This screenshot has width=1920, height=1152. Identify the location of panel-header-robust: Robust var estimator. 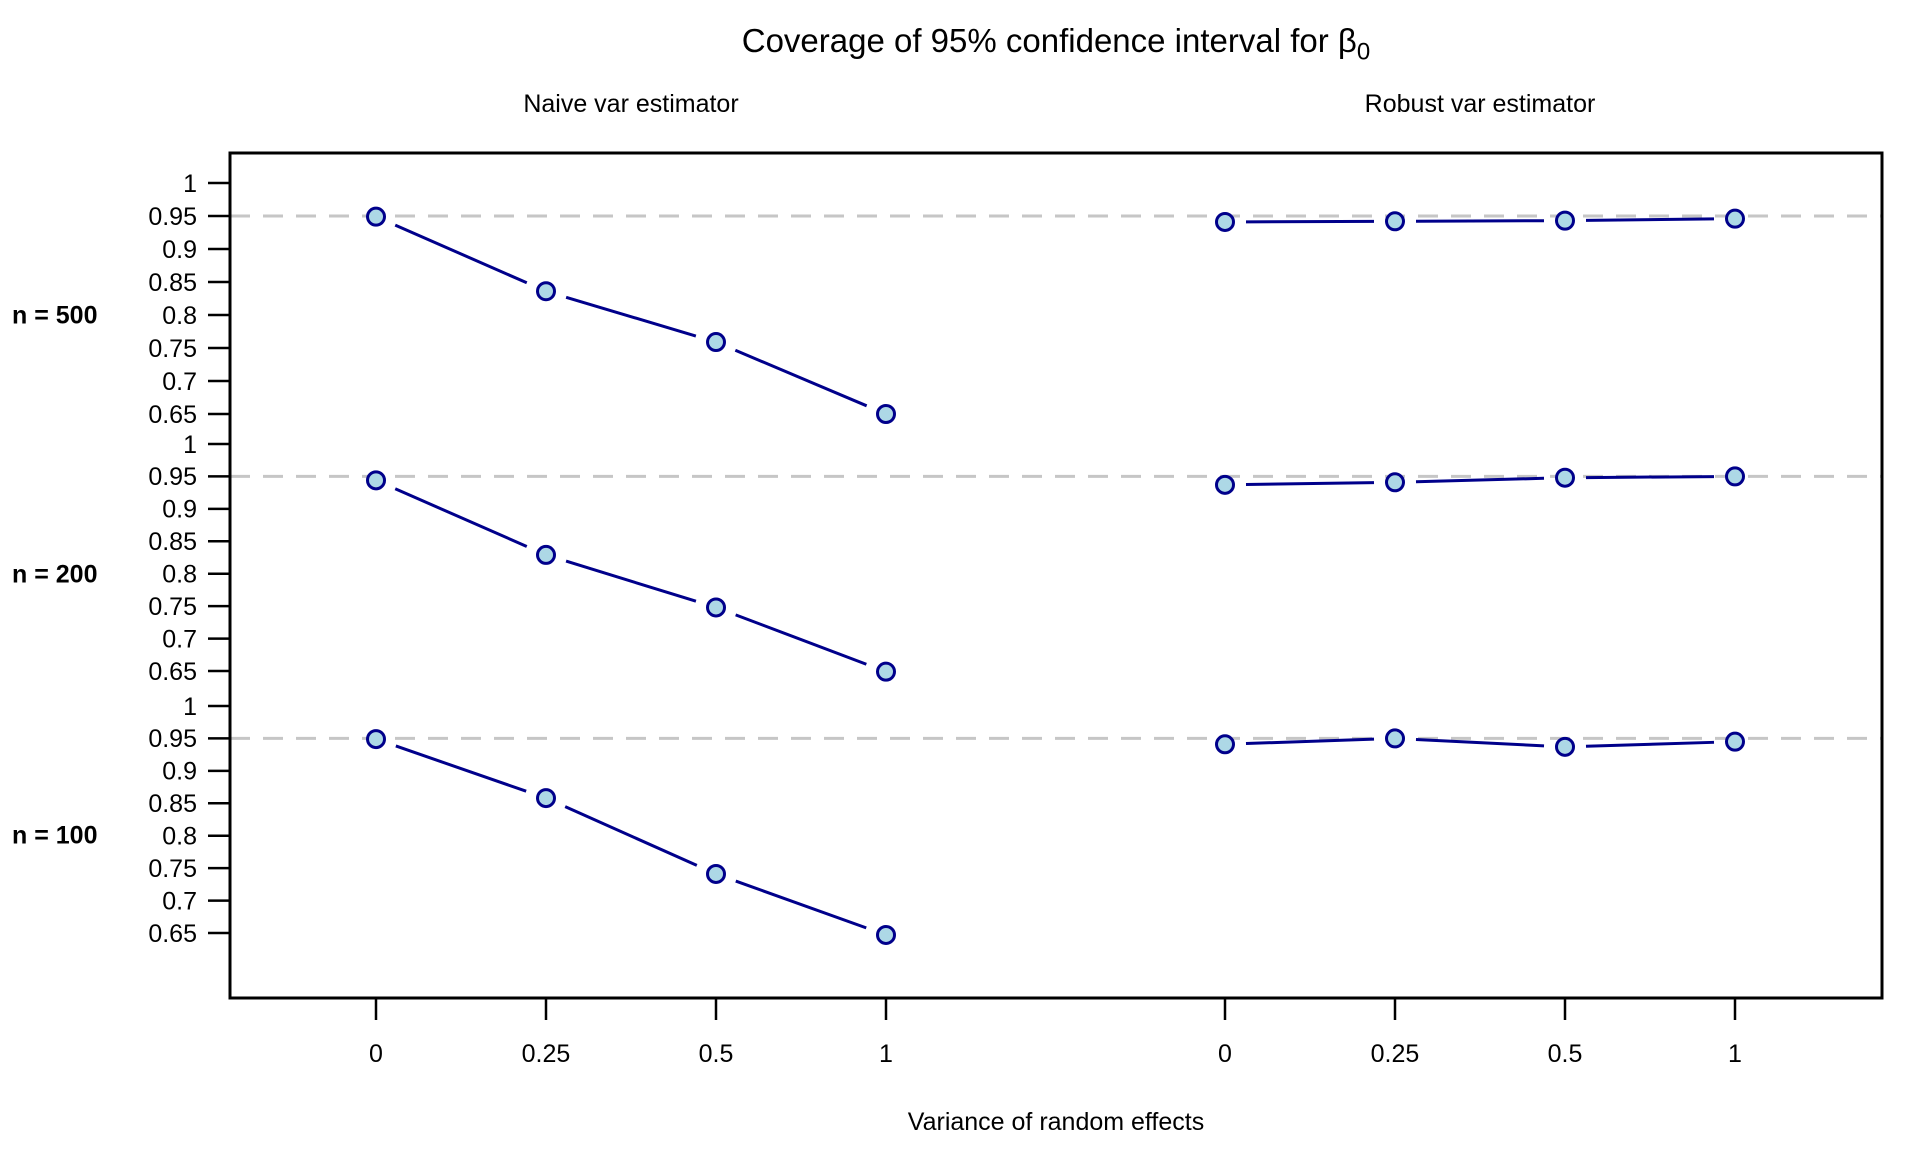
(1480, 104).